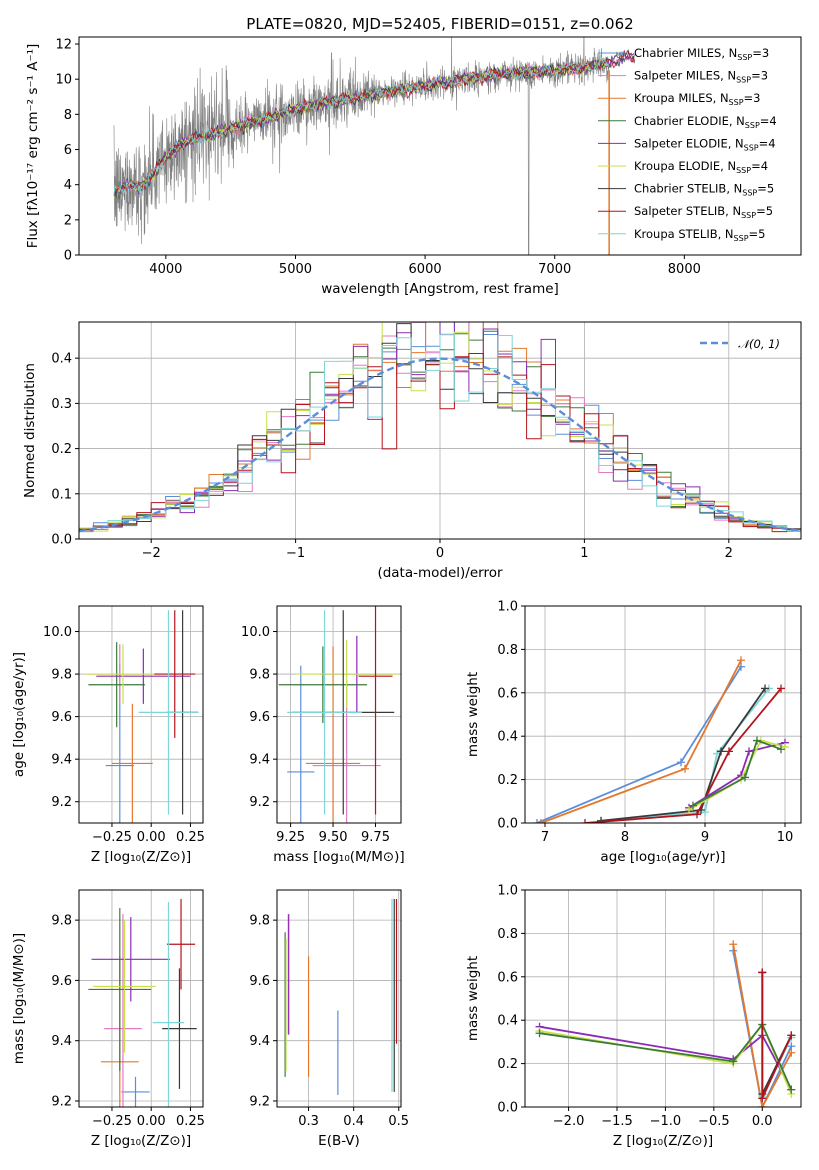 The height and width of the screenshot is (1170, 819). What do you see at coordinates (290, 837) in the screenshot?
I see `x-tick-label: 9.25` at bounding box center [290, 837].